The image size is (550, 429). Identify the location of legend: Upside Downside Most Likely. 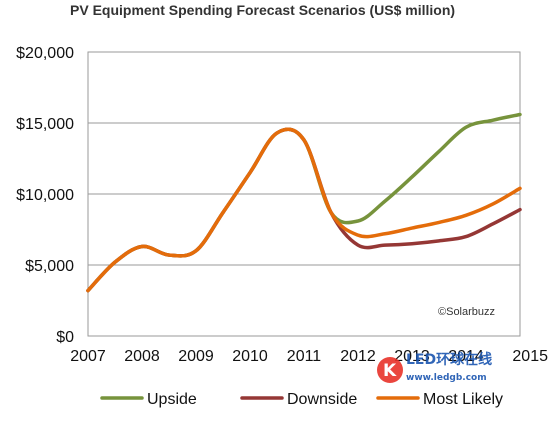
(301, 399).